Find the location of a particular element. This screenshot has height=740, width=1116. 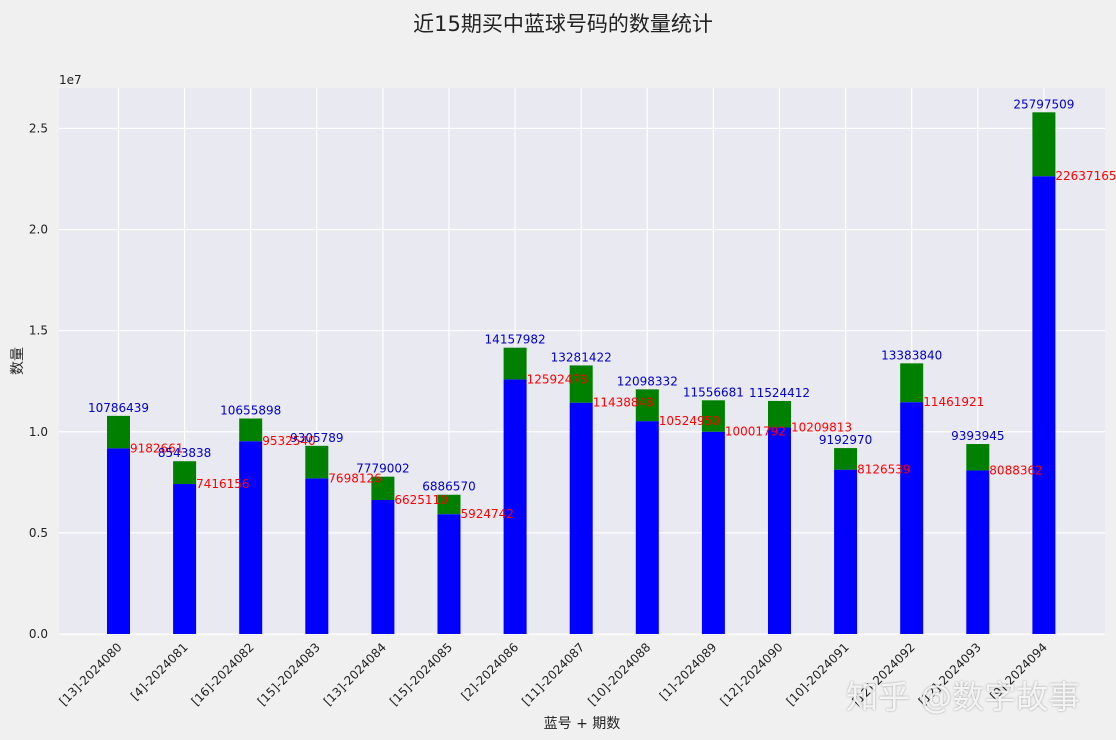

data-label-blue: 11438848 is located at coordinates (623, 403).